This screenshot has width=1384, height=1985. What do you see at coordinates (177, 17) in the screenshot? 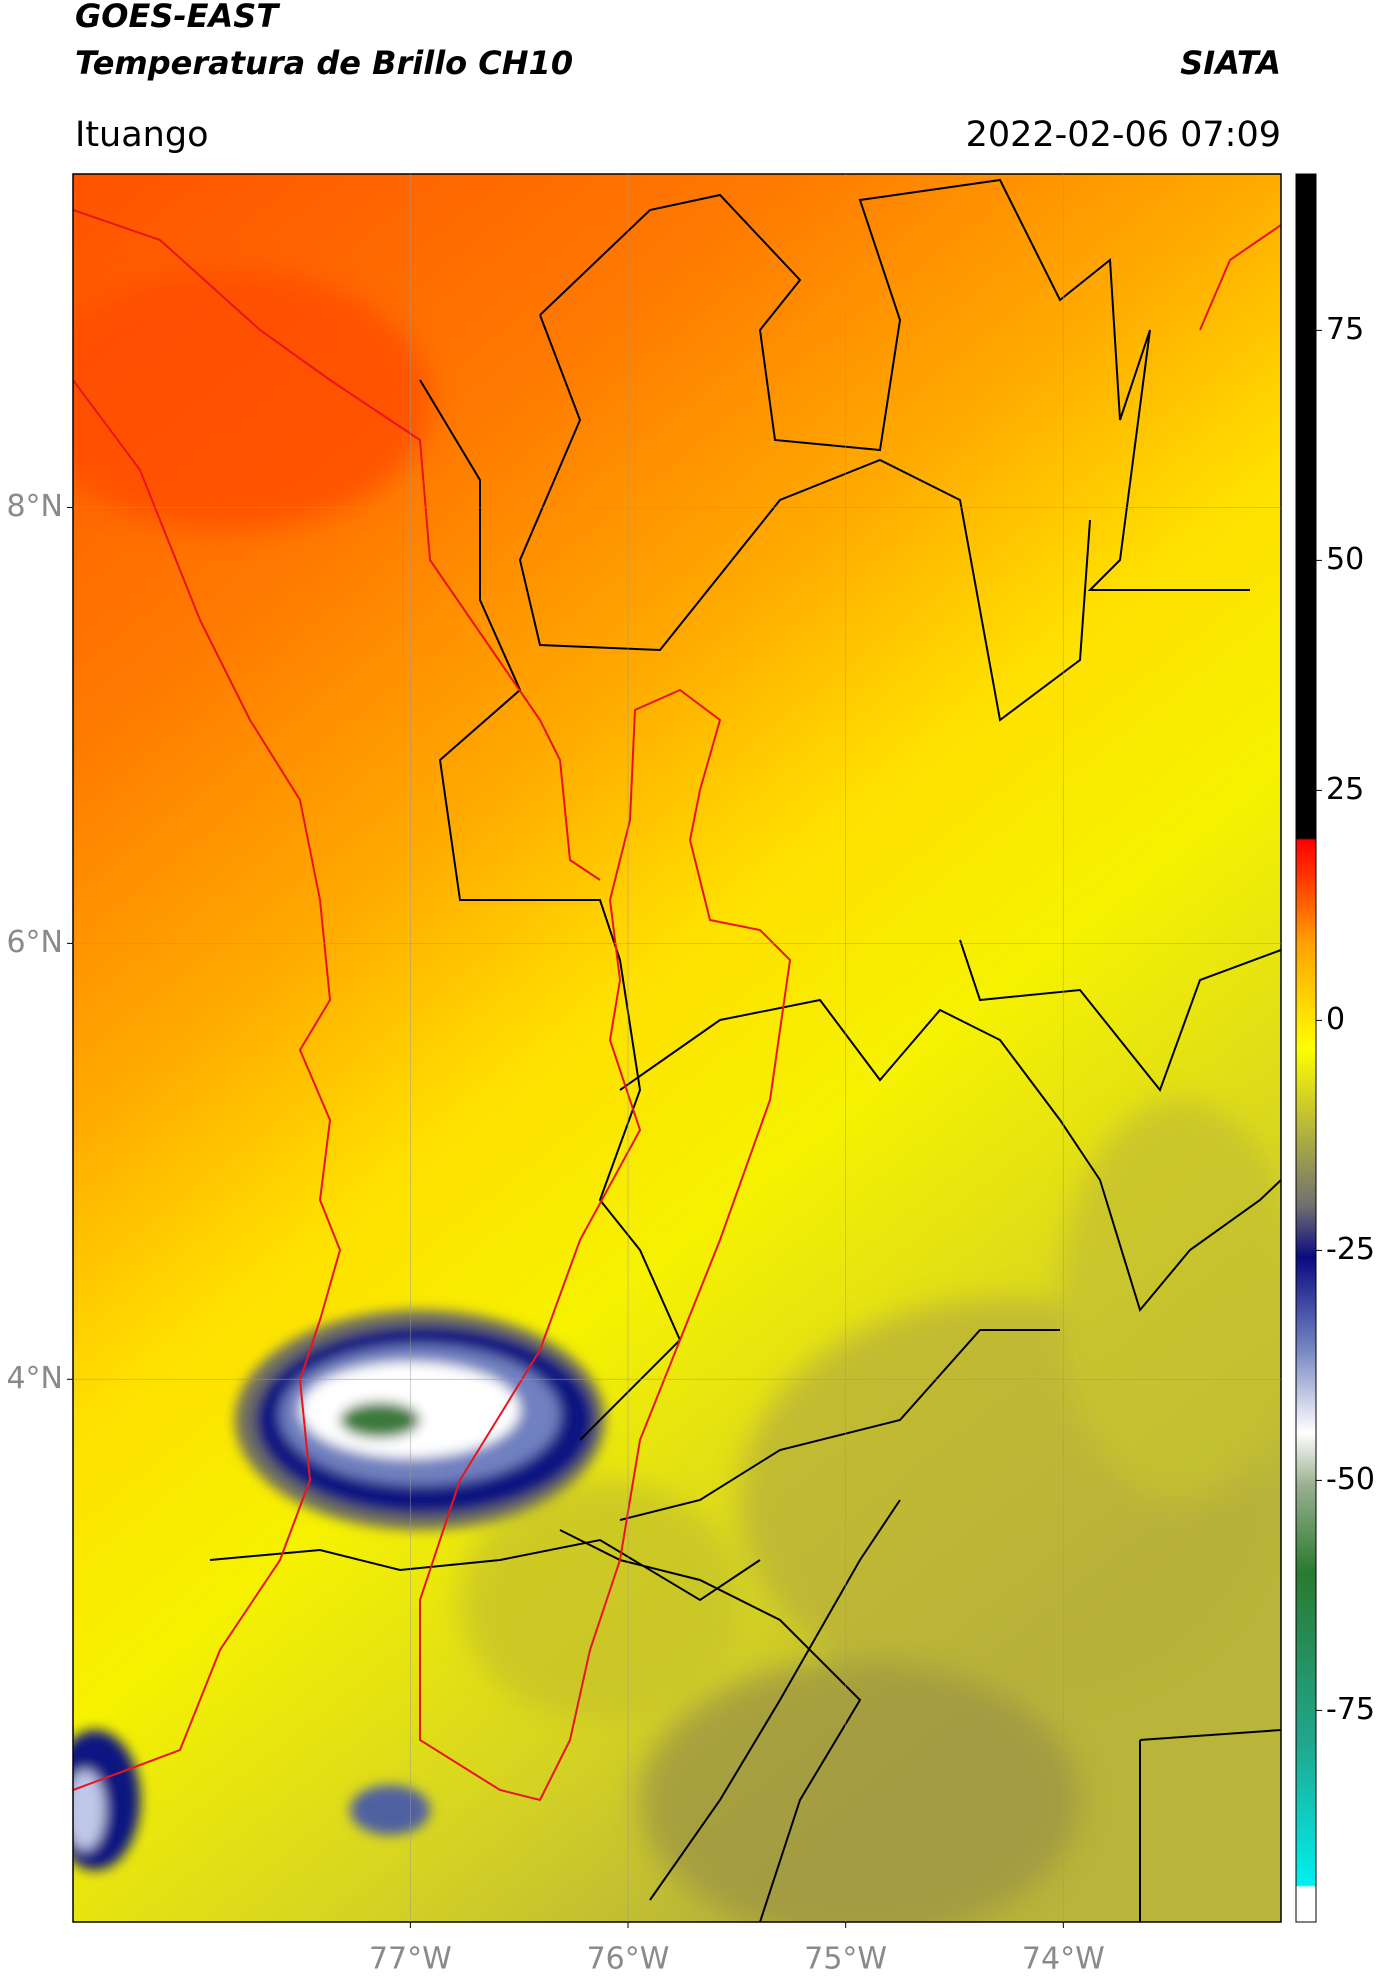
I see `title: GOES-EAST` at bounding box center [177, 17].